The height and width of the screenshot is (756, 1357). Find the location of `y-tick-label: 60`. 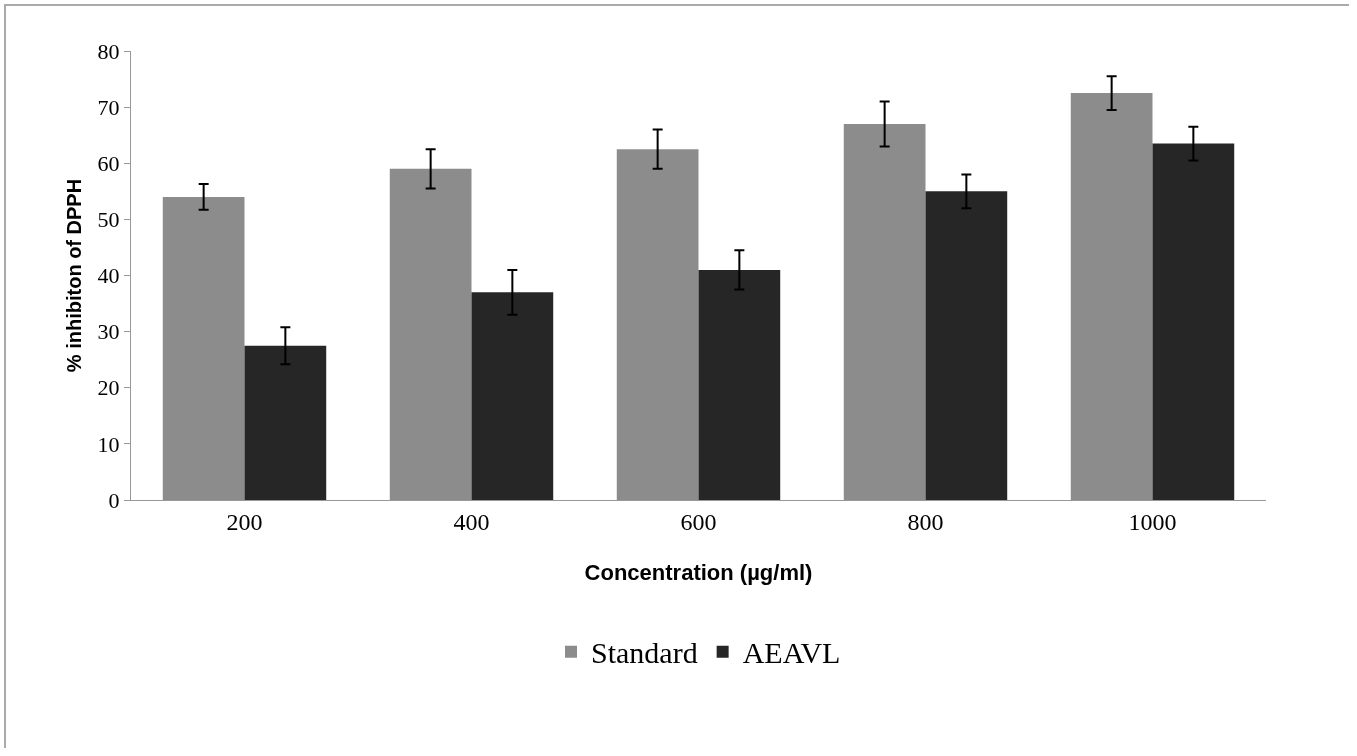

y-tick-label: 60 is located at coordinates (108, 163).